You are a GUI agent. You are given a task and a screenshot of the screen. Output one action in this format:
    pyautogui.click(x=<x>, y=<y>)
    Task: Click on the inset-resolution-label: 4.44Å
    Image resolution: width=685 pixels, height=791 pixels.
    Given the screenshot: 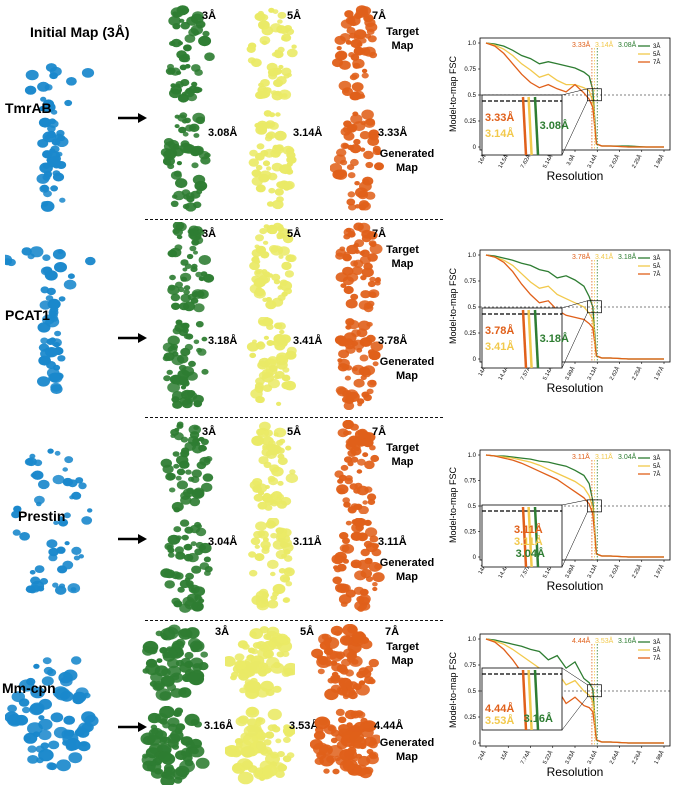 What is the action you would take?
    pyautogui.click(x=499, y=708)
    